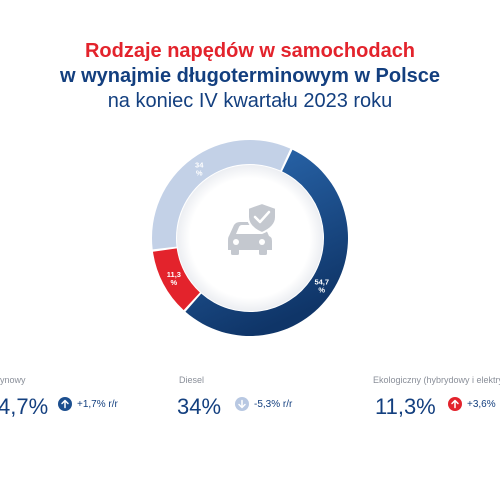 Image resolution: width=500 pixels, height=500 pixels. I want to click on donut-slice-benzyna, so click(267, 243).